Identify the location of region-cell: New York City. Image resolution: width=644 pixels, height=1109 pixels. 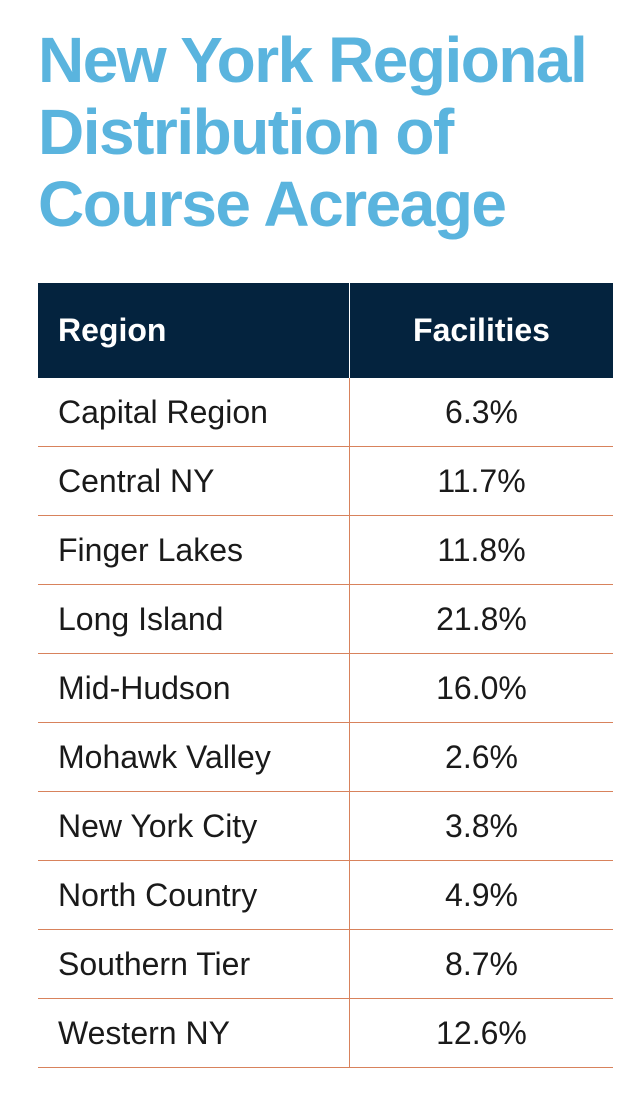
(194, 826).